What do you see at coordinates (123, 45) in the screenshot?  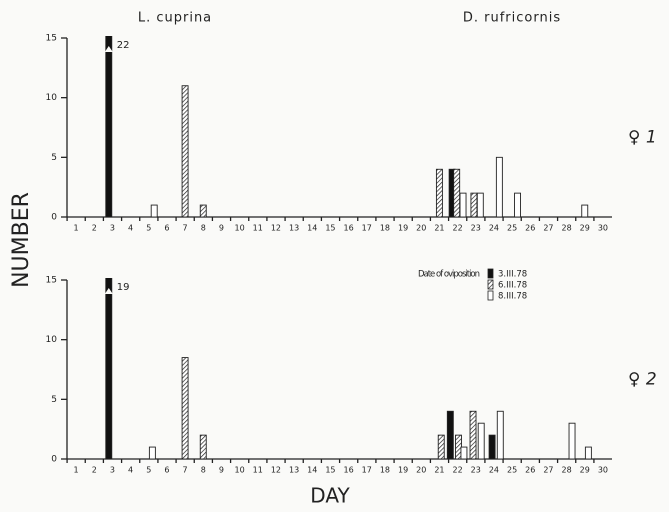 I see `value-label: 22` at bounding box center [123, 45].